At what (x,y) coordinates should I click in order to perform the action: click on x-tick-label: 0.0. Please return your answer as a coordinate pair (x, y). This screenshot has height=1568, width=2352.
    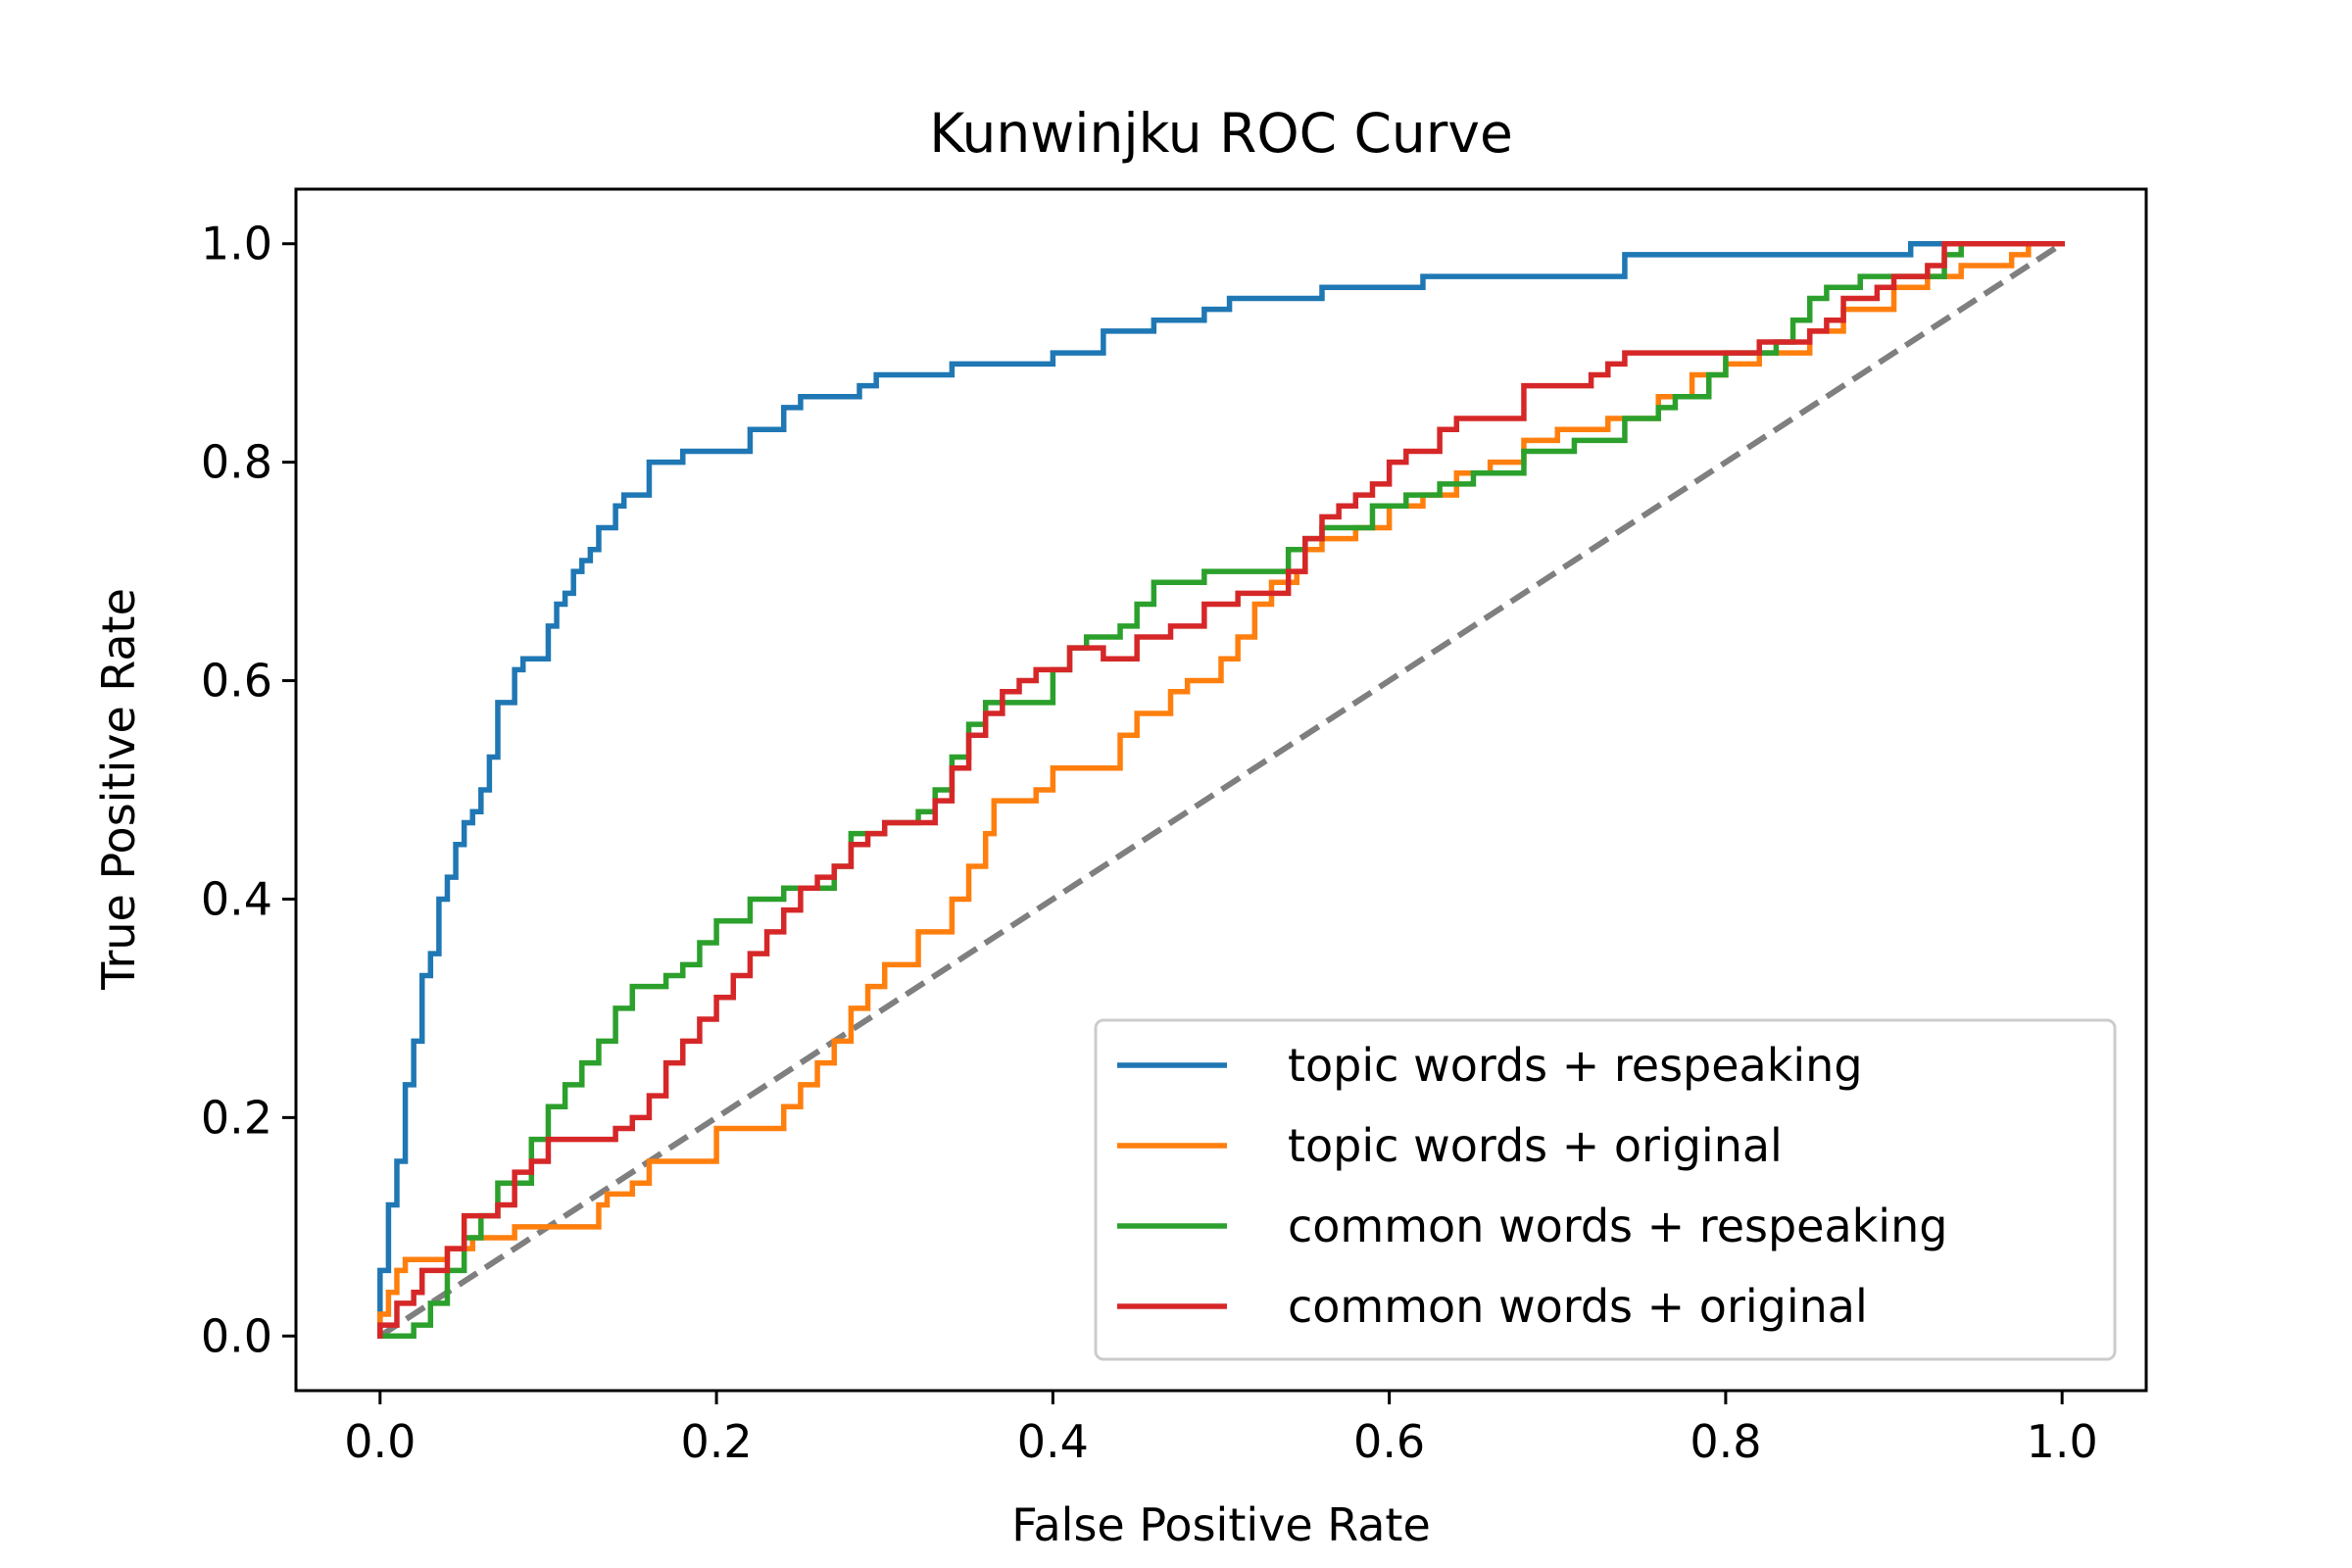
    Looking at the image, I should click on (380, 1441).